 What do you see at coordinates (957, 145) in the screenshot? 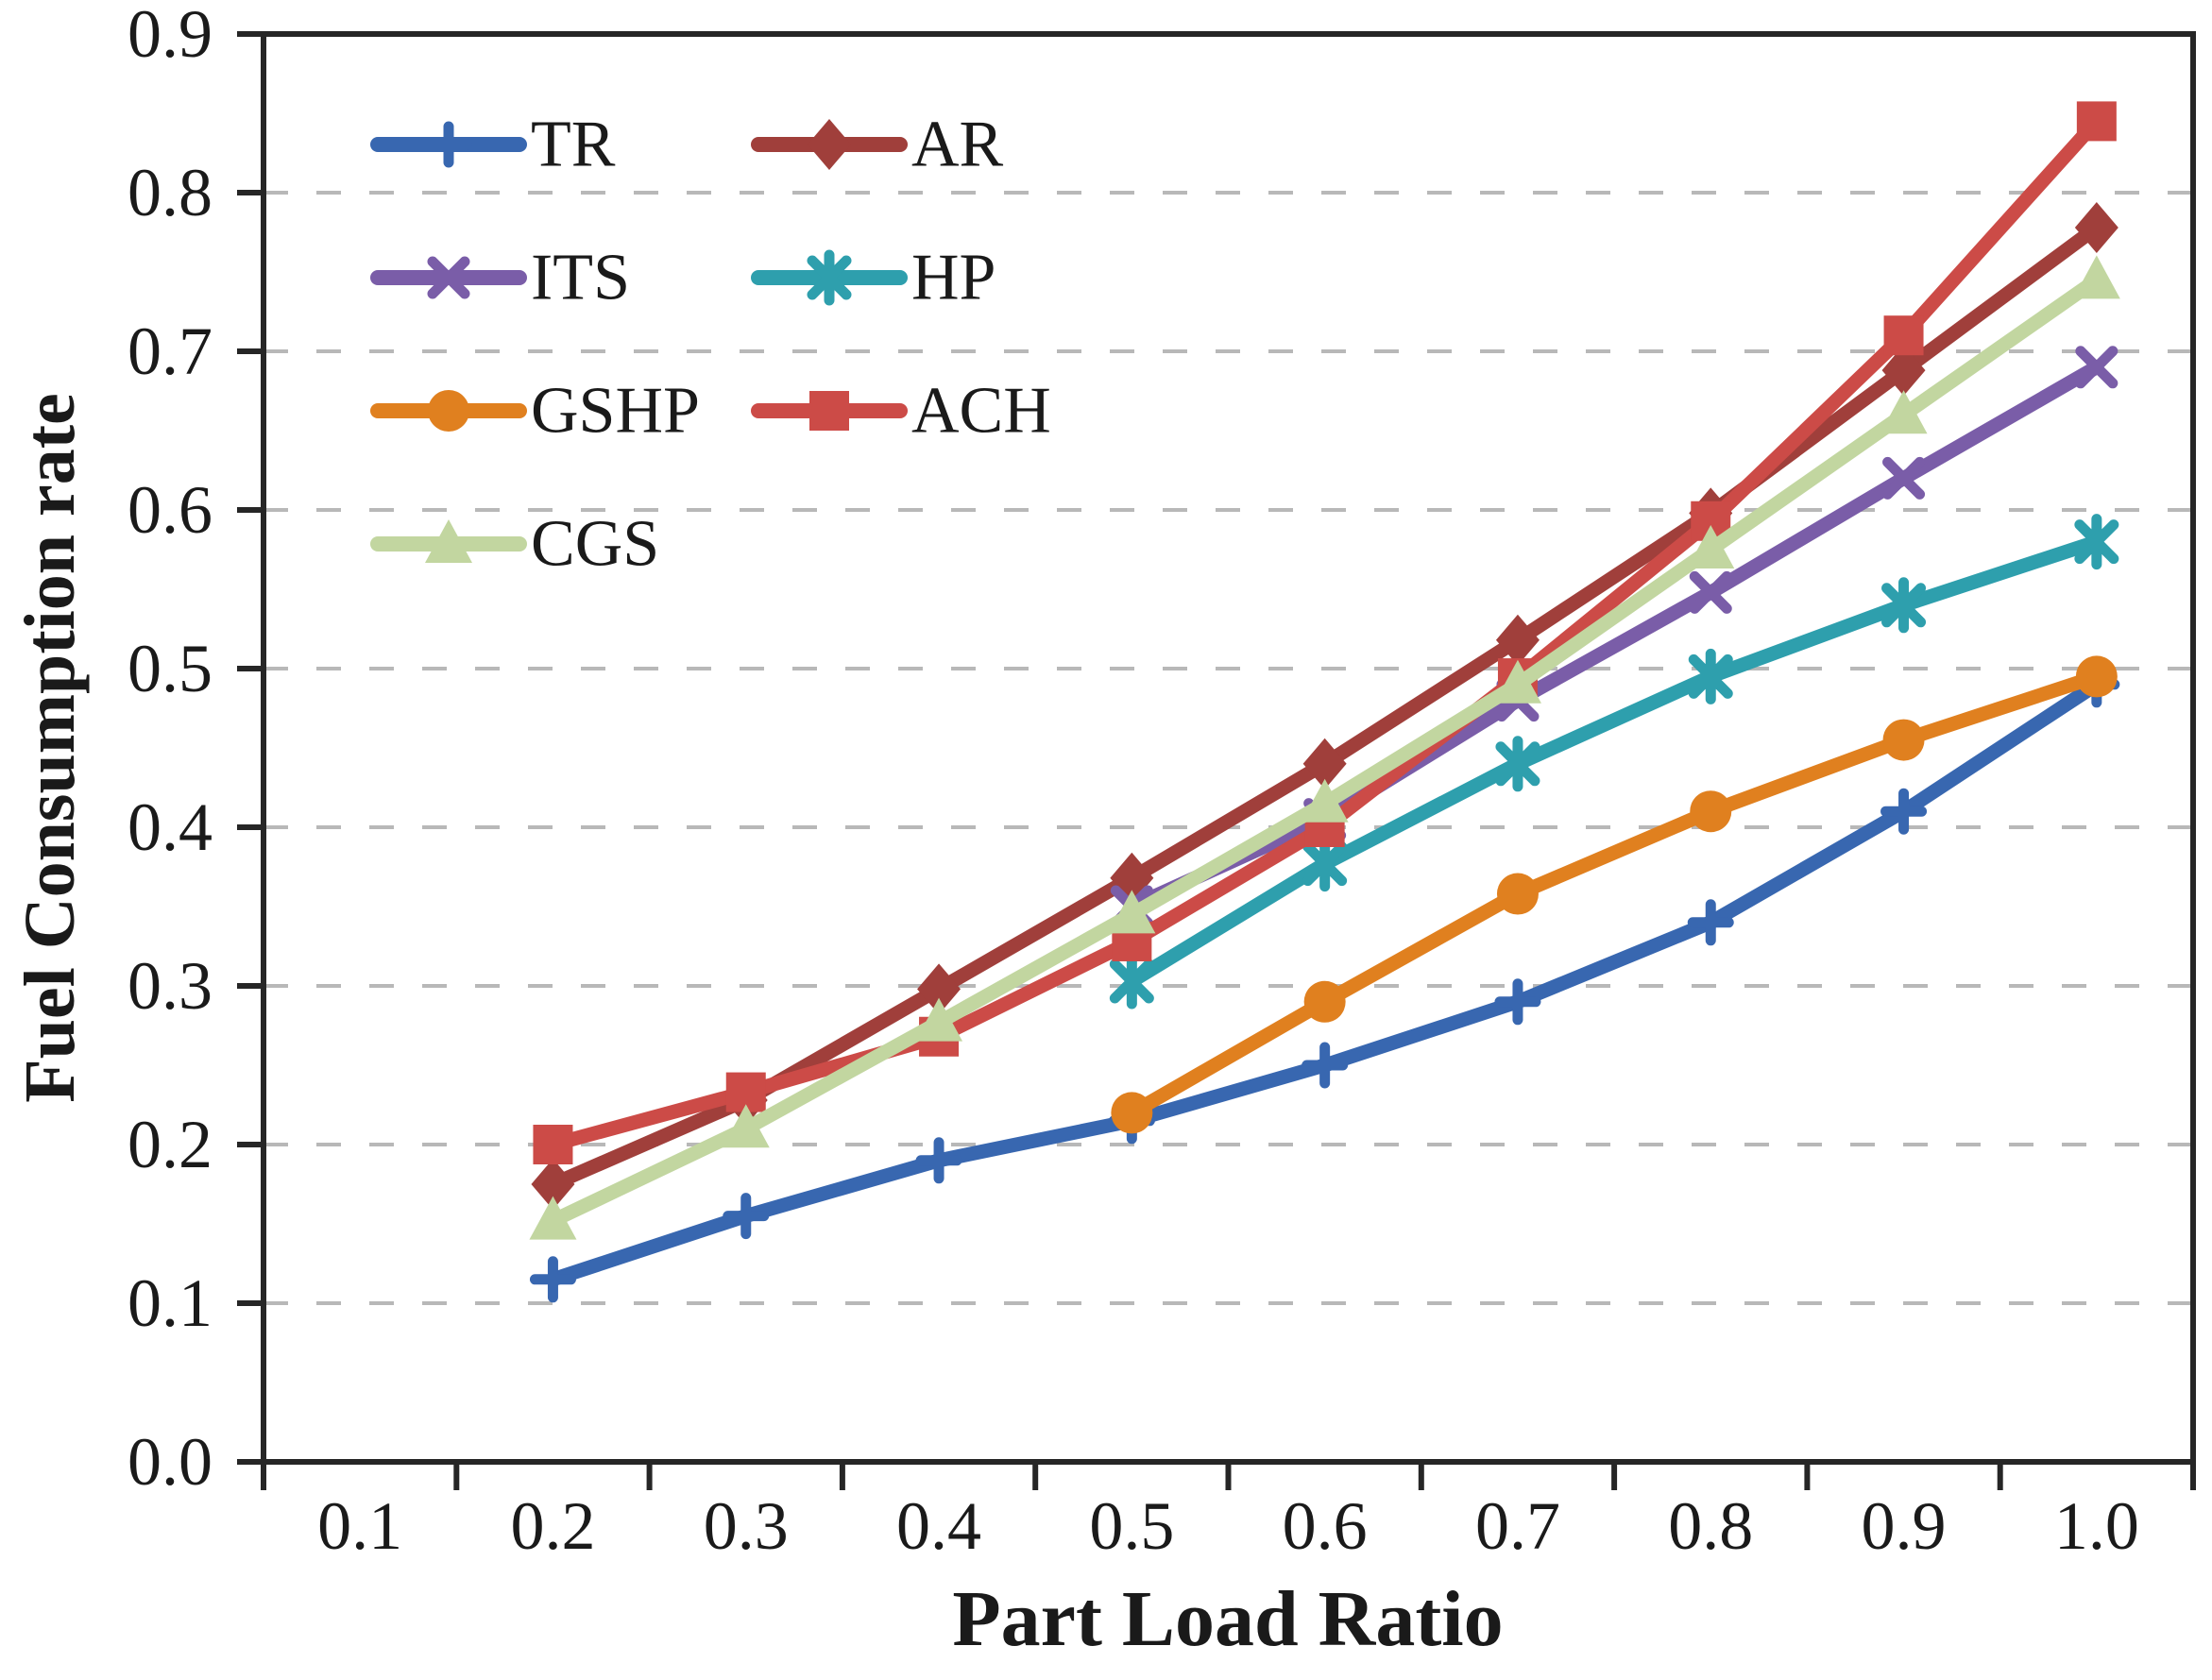
I see `legend-label-AR: AR` at bounding box center [957, 145].